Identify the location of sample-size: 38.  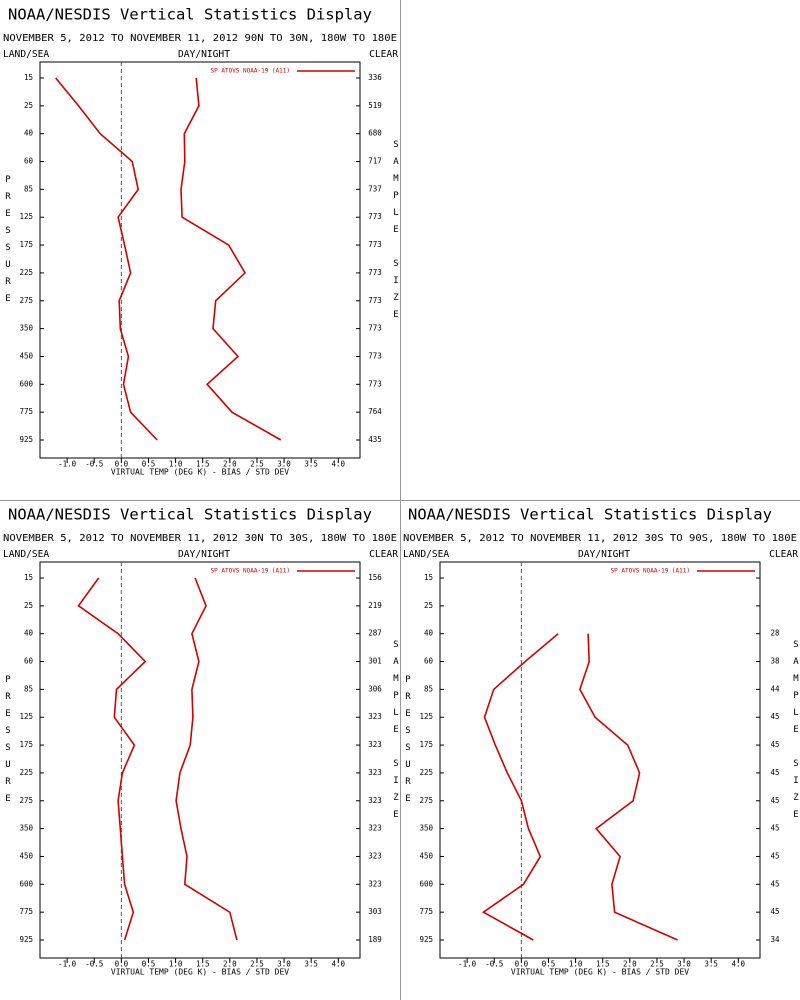
(775, 661).